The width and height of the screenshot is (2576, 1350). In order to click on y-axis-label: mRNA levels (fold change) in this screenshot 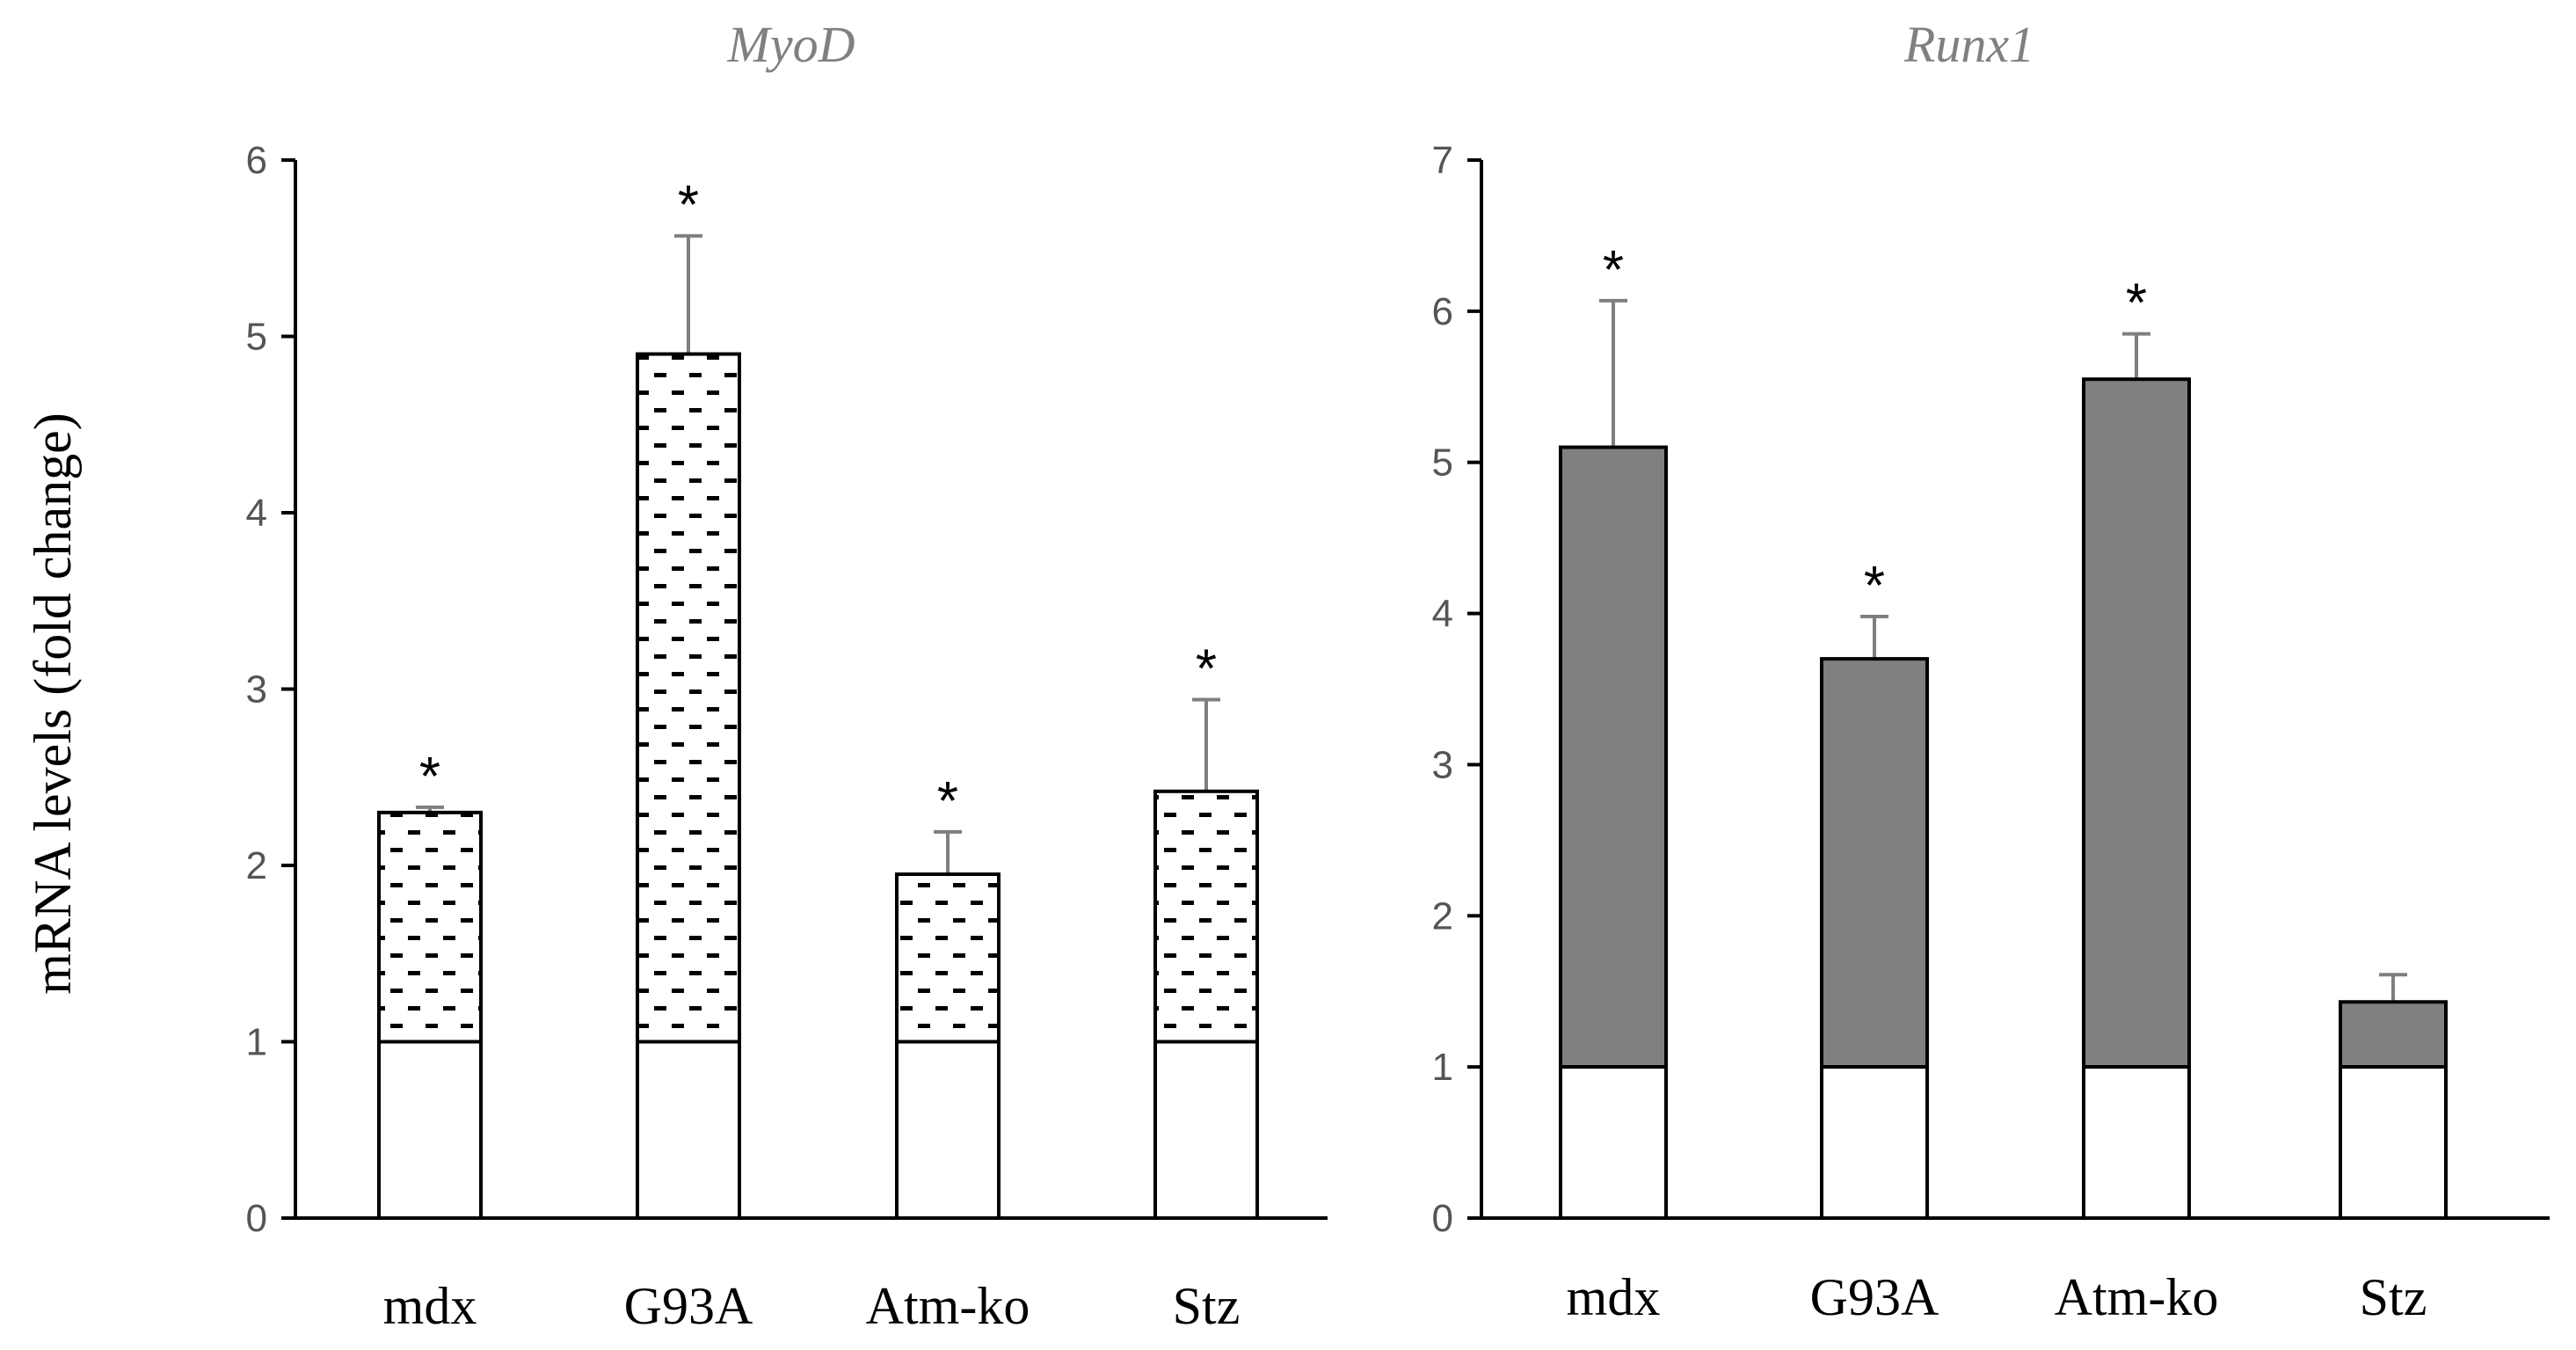, I will do `click(53, 703)`.